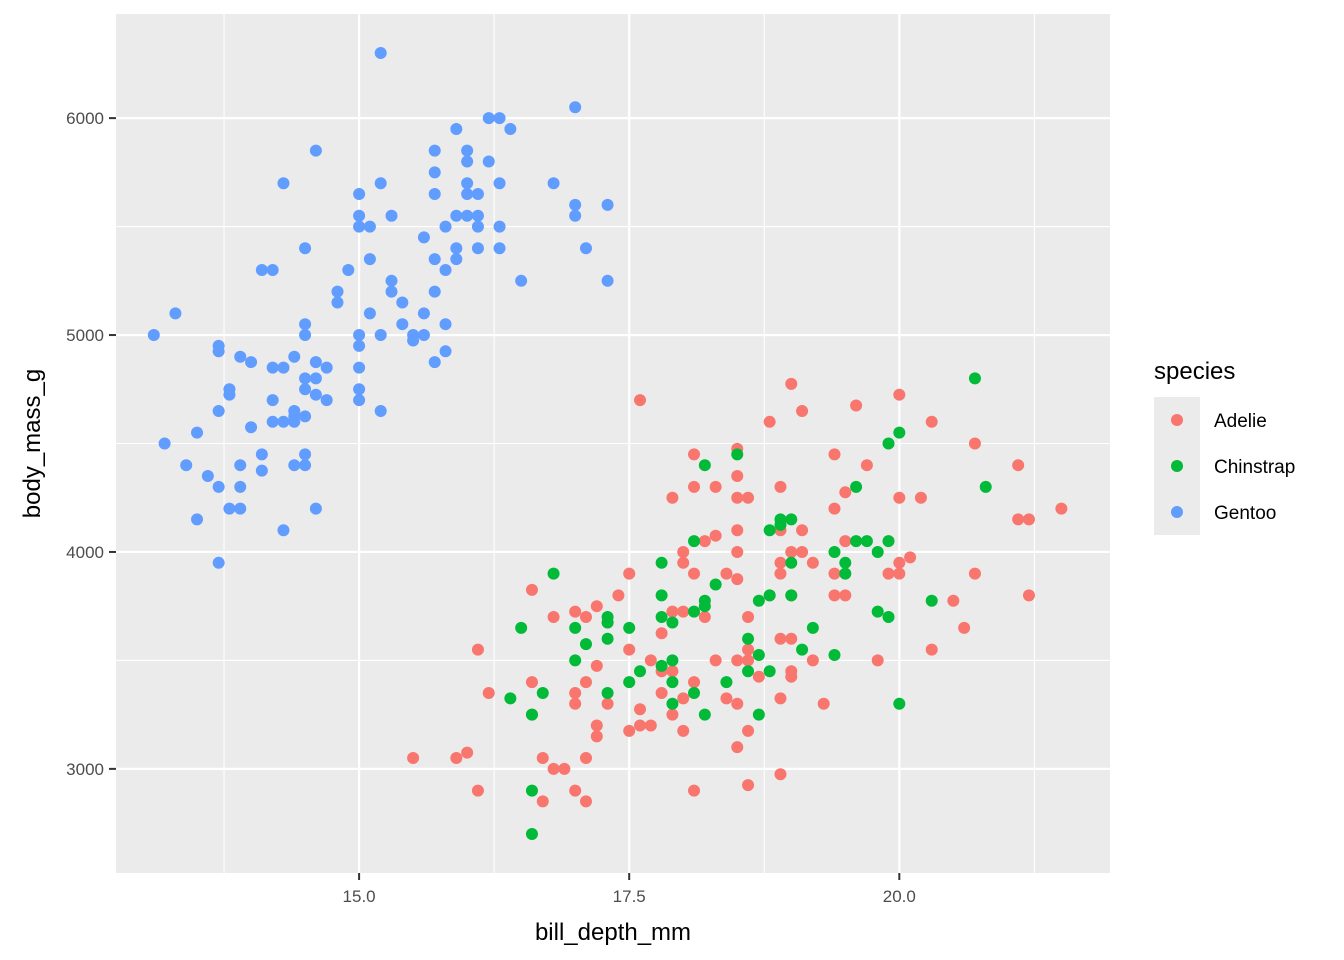 The height and width of the screenshot is (960, 1344). I want to click on x-tick-label: 15.0, so click(359, 896).